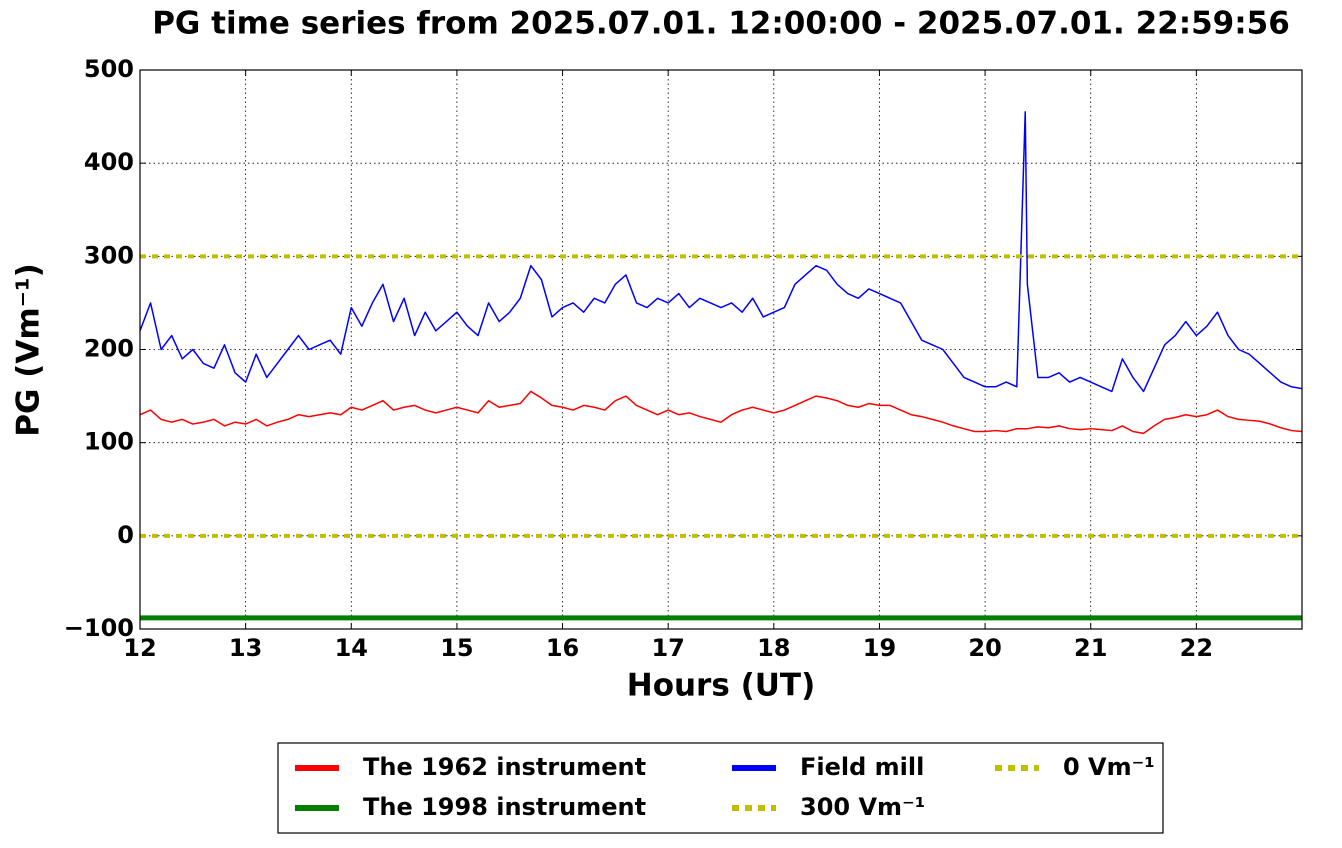  I want to click on legend-label: Field mill, so click(862, 767).